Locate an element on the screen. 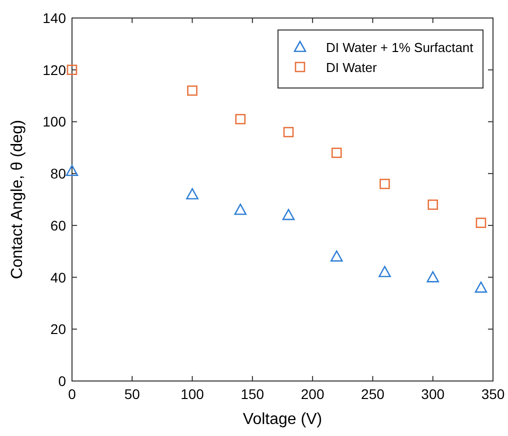 This screenshot has width=508, height=436. x-tick-label: 300 is located at coordinates (433, 394).